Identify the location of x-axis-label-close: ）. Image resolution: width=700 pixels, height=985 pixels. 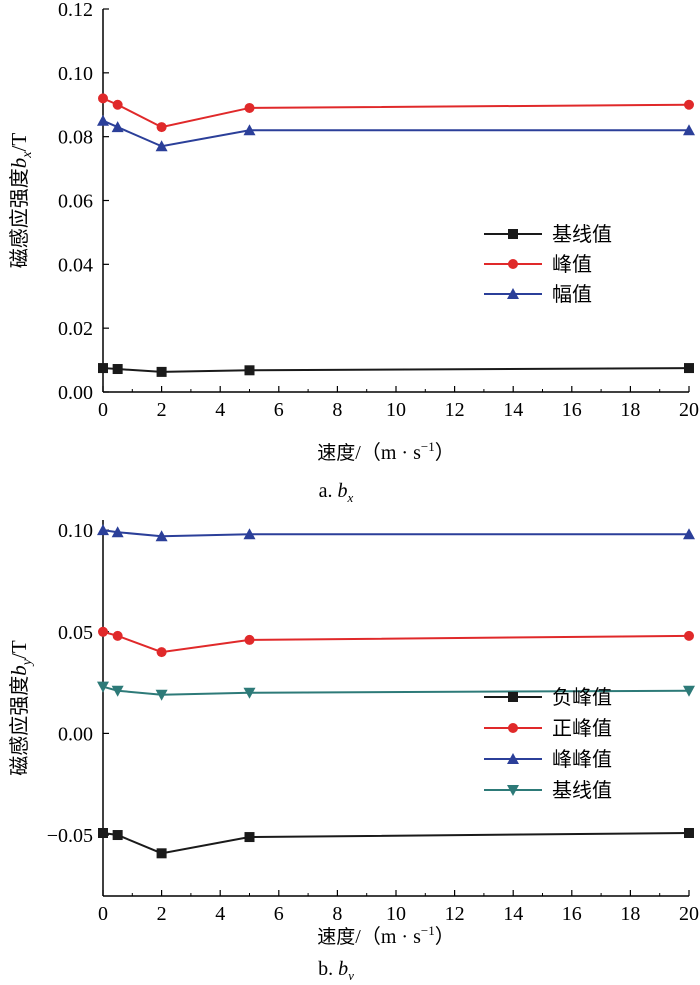
(445, 936).